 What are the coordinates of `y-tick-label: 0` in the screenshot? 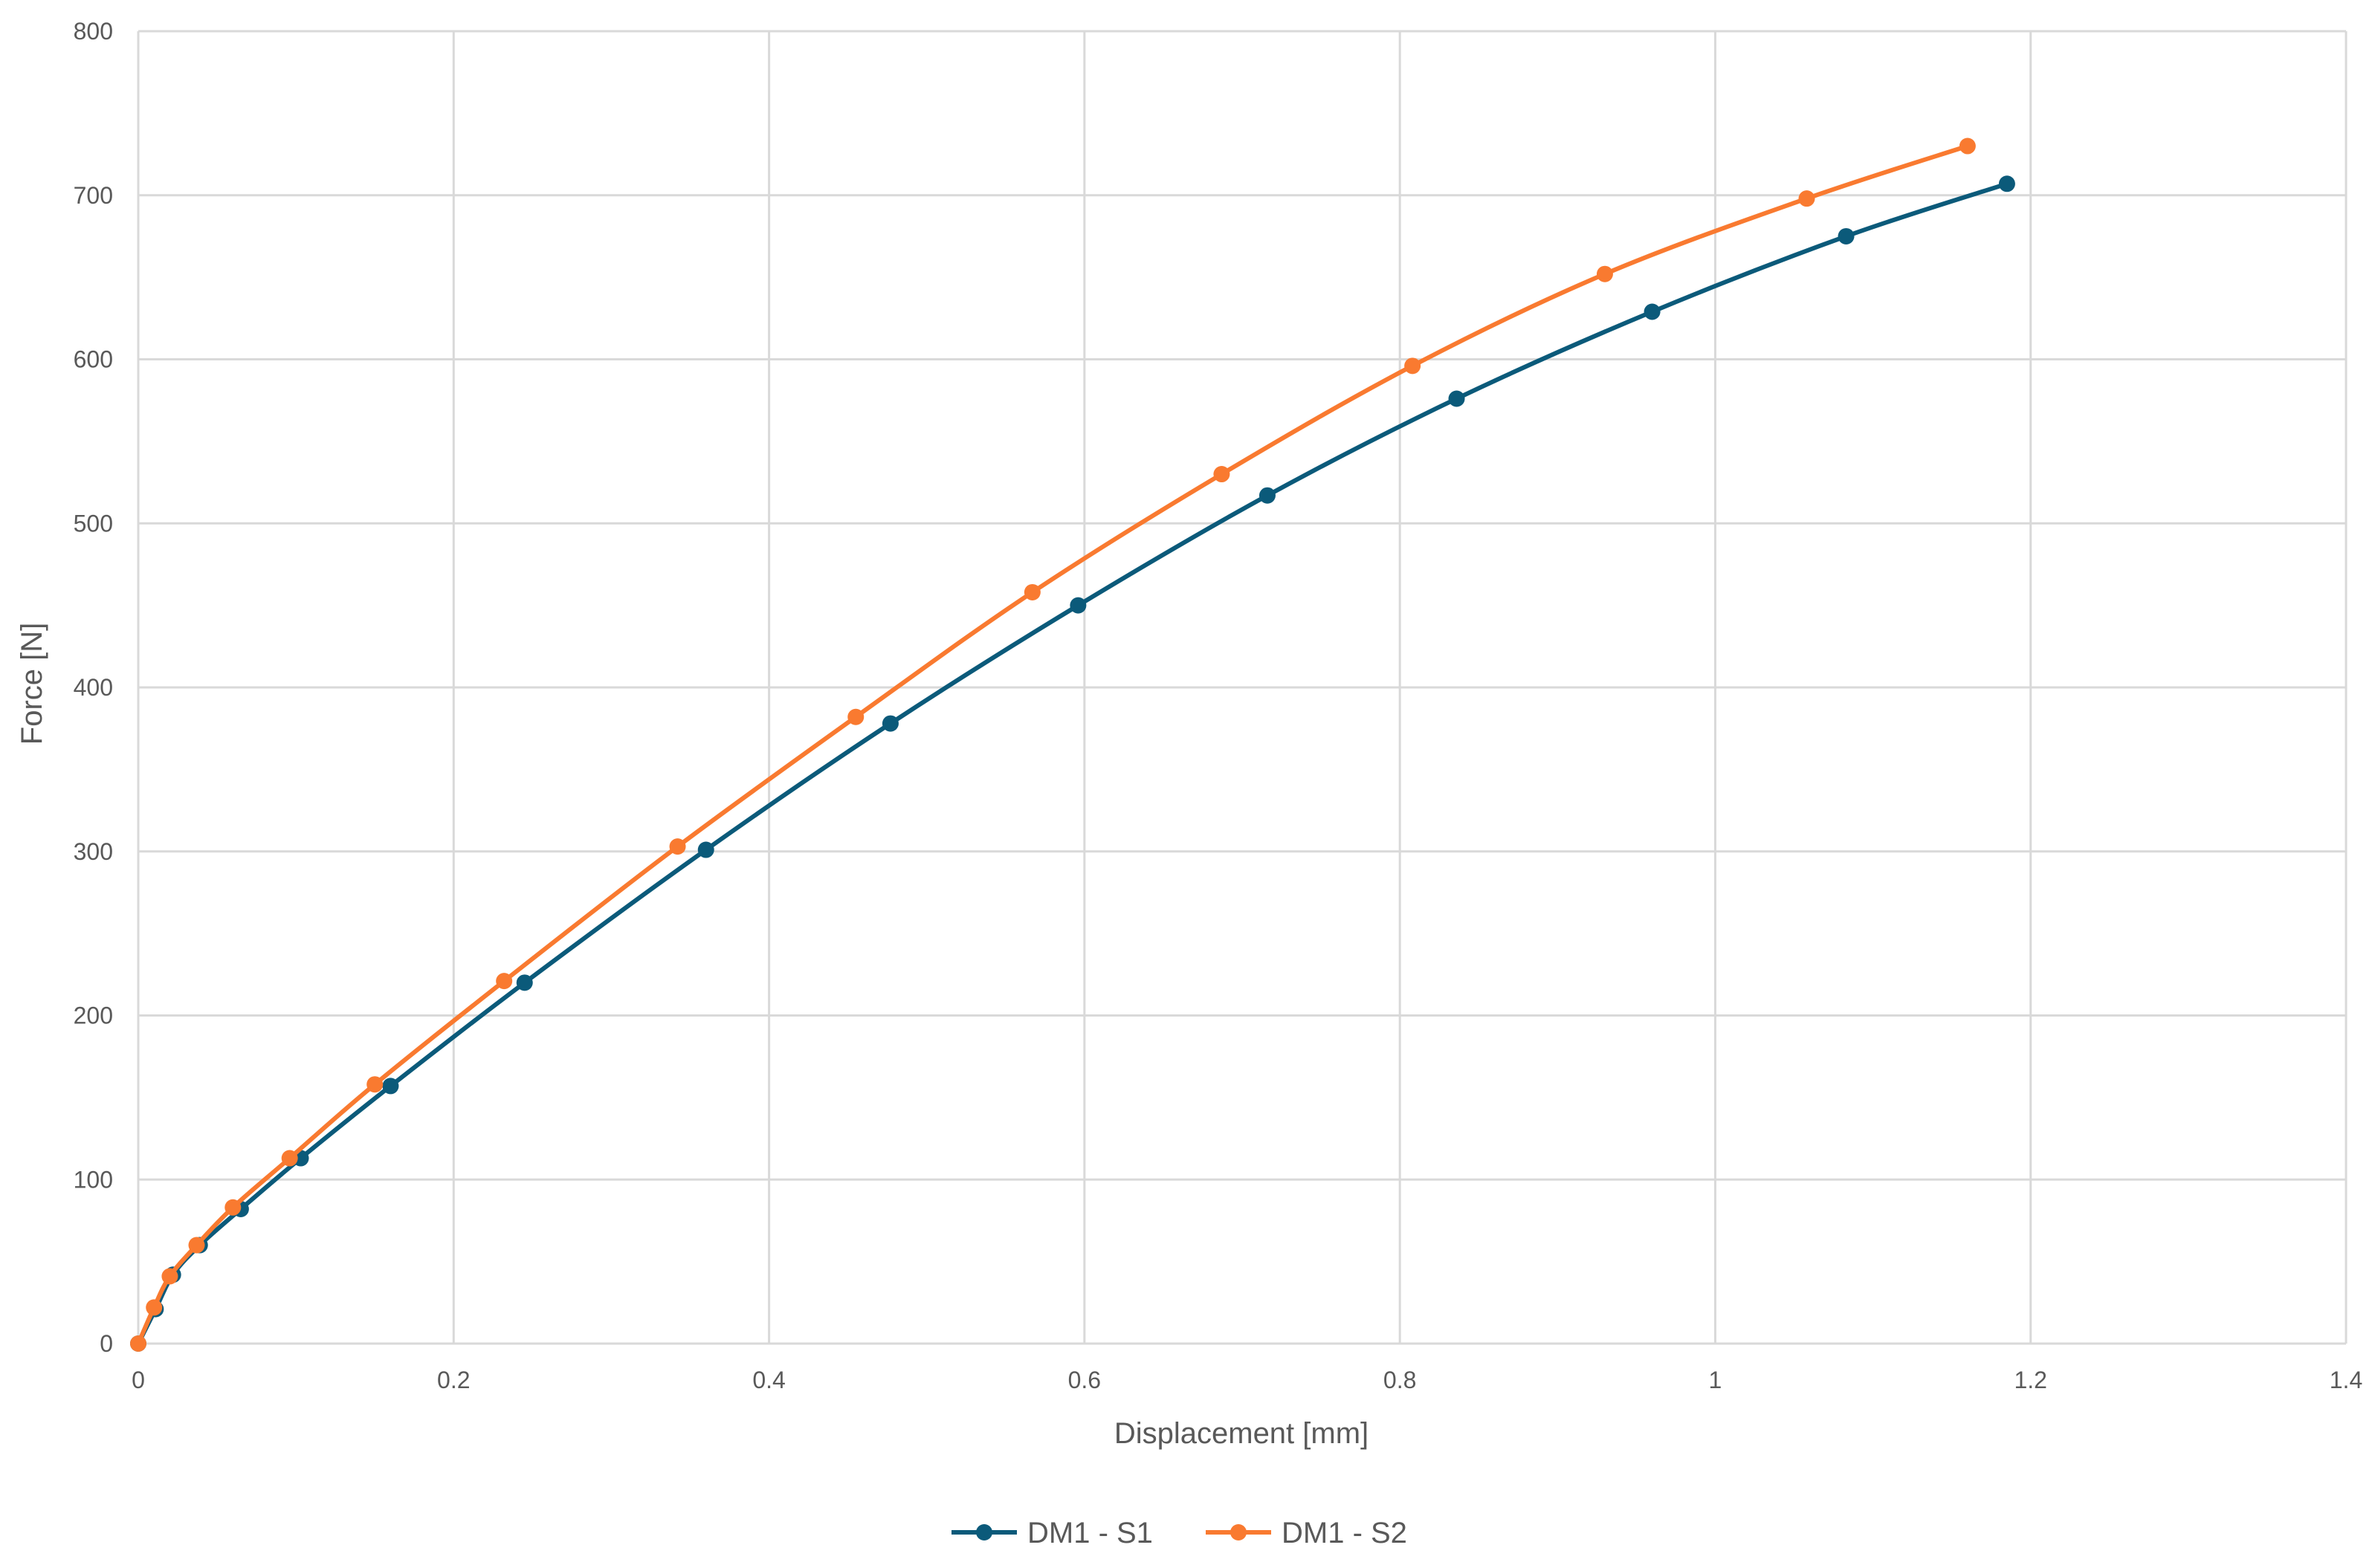 It's located at (106, 1343).